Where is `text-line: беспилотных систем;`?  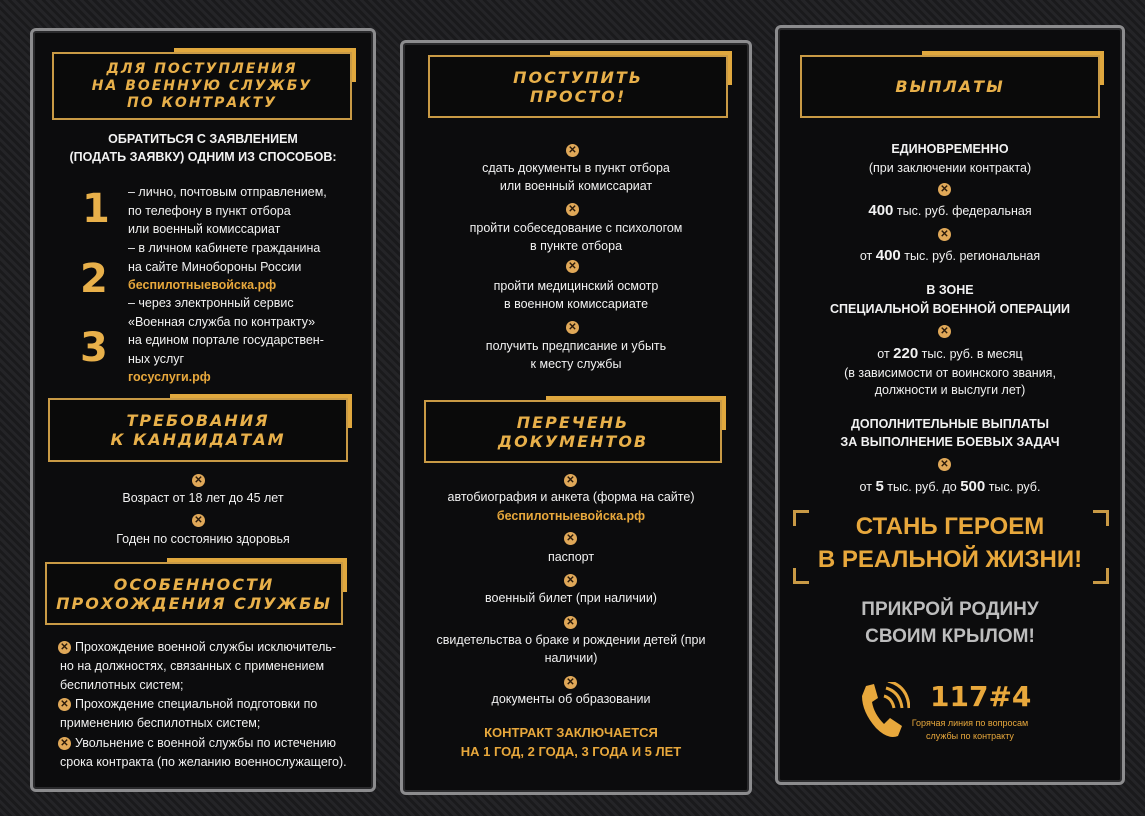
text-line: беспилотных систем; is located at coordinates (122, 685).